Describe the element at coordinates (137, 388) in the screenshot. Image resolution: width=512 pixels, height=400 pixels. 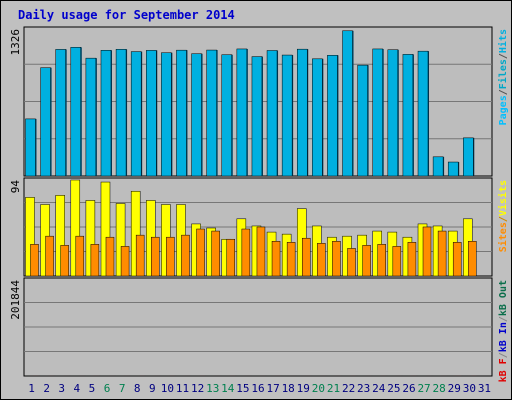
I see `x-tick-label-day-8: 8` at that location.